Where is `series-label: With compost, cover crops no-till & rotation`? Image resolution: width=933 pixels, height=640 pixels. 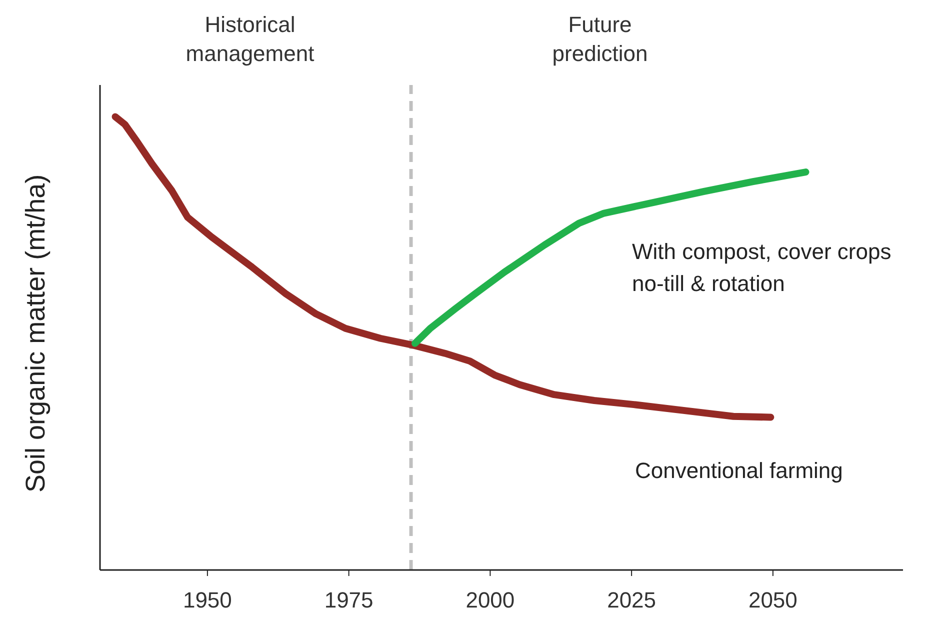
series-label: With compost, cover crops no-till & rotation is located at coordinates (762, 268).